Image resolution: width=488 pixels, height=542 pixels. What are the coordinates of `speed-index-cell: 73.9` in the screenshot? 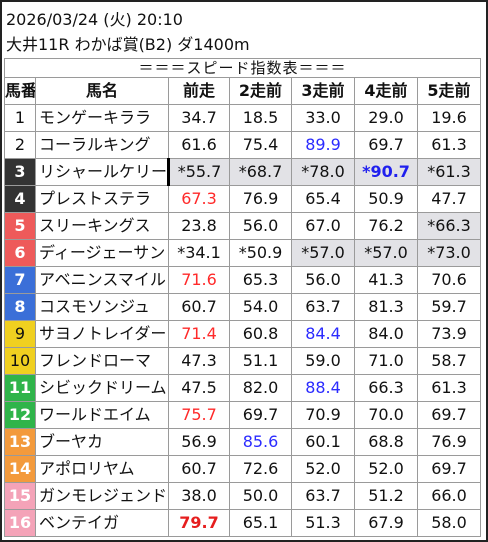 It's located at (449, 334).